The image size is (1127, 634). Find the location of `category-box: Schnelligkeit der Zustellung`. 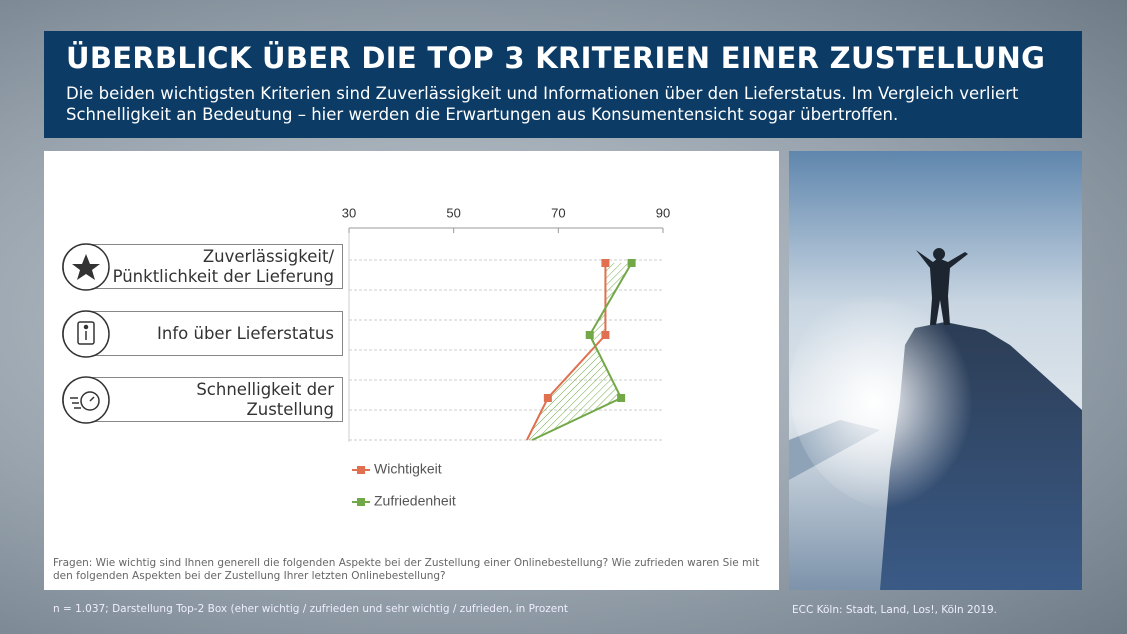

category-box: Schnelligkeit der Zustellung is located at coordinates (202, 399).